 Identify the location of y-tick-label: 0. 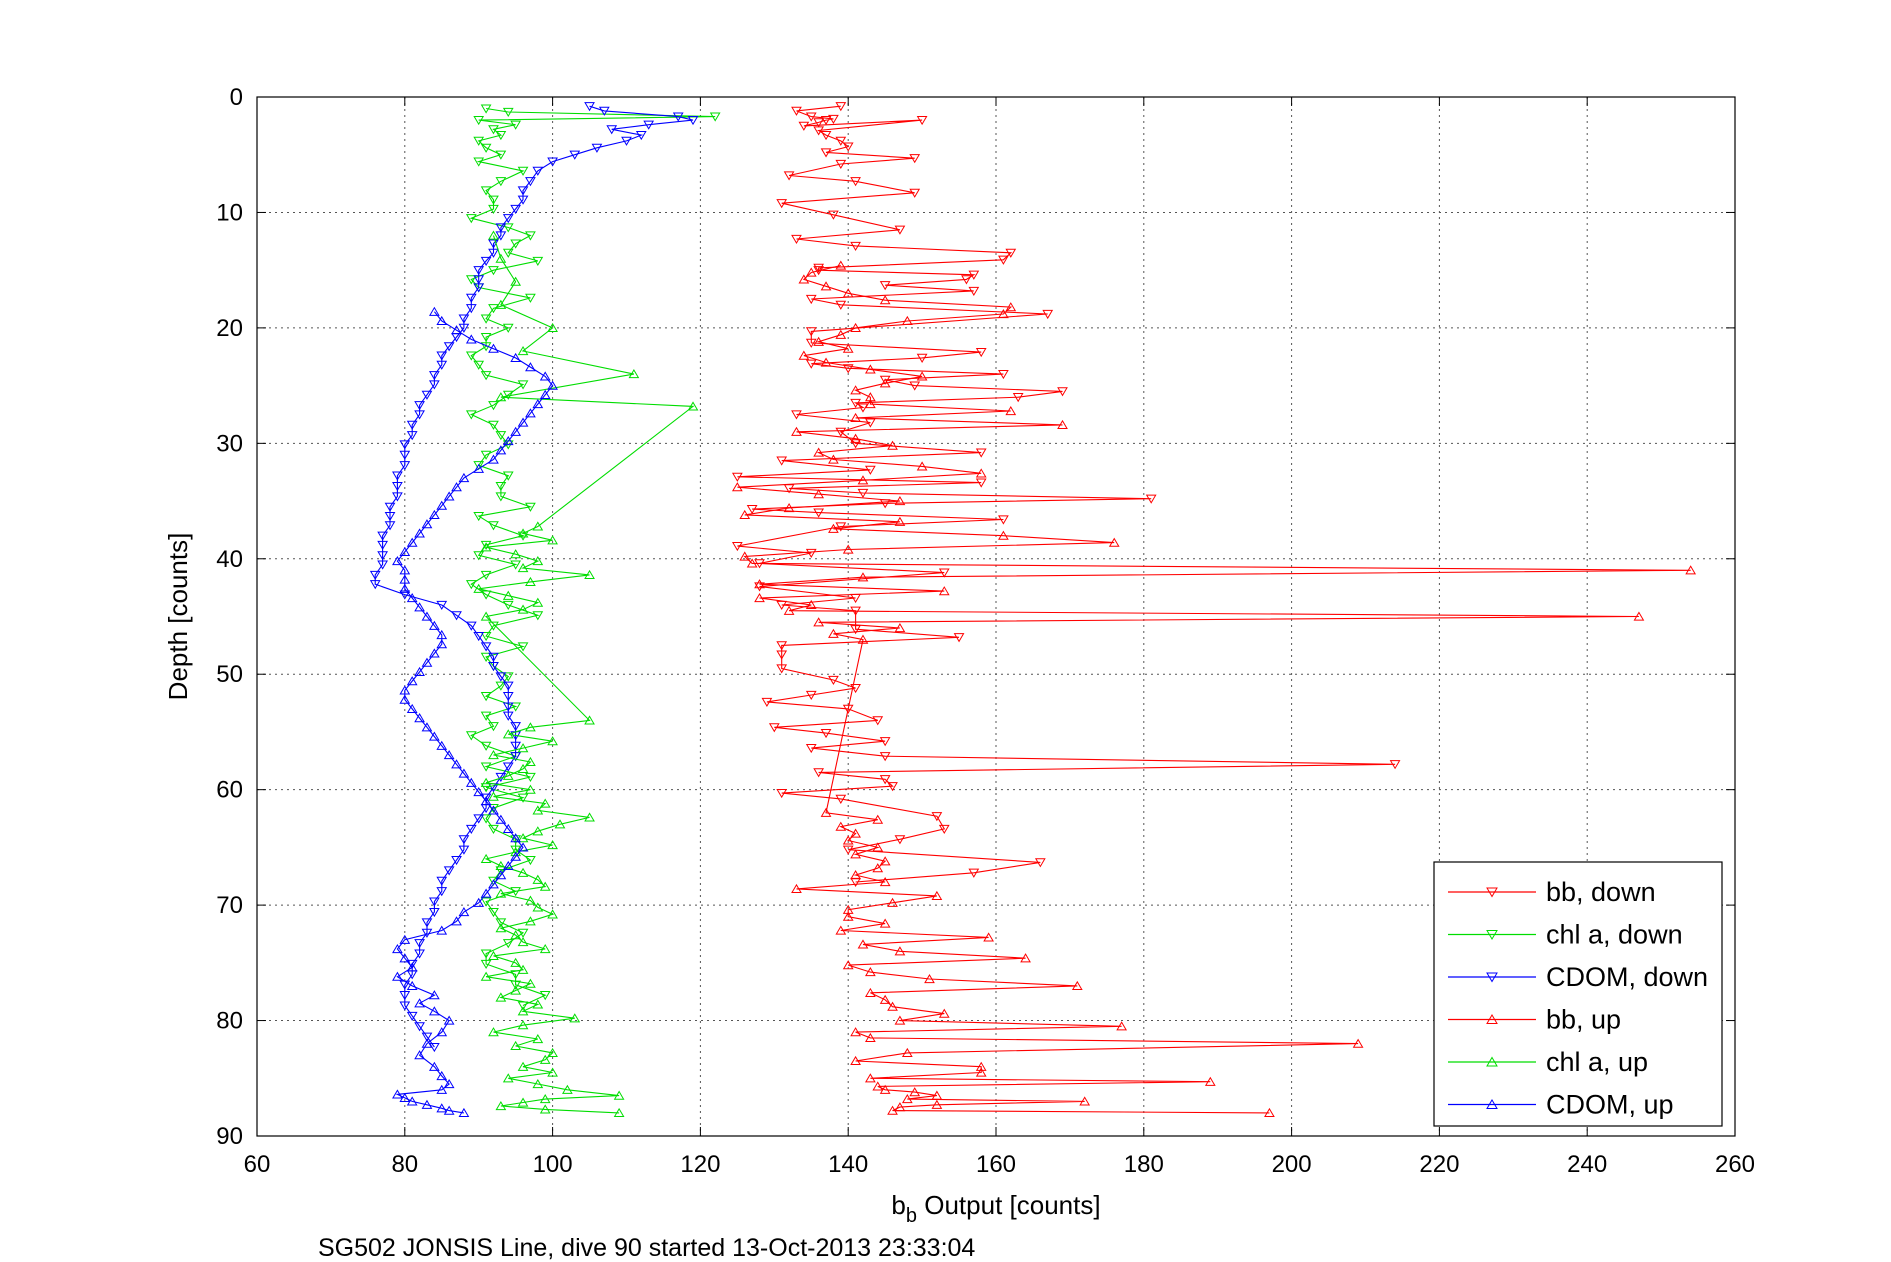
(236, 97).